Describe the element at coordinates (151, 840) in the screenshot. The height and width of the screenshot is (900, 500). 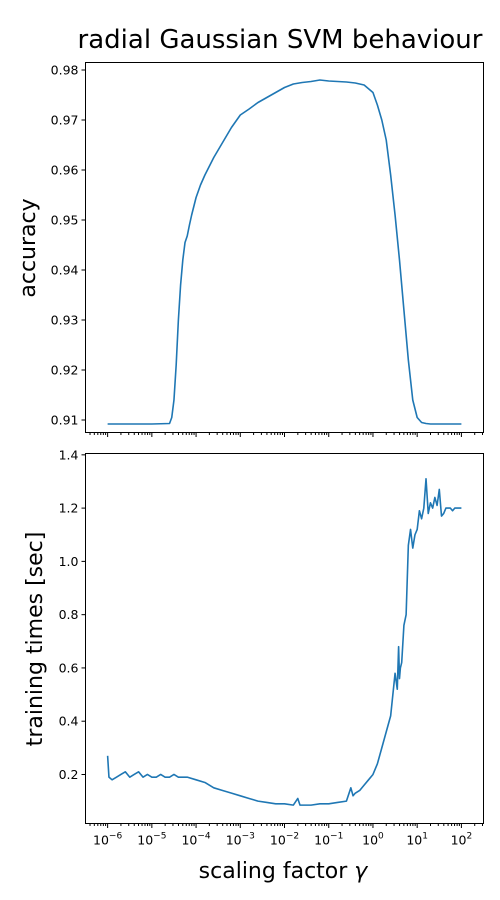
I see `x-tick-label: 10⁻⁵` at that location.